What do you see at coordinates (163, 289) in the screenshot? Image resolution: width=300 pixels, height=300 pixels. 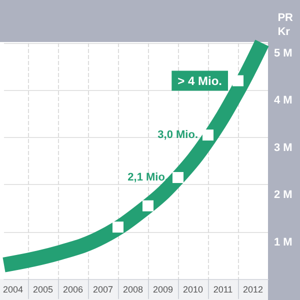 I see `x-tick-label: 2009` at bounding box center [163, 289].